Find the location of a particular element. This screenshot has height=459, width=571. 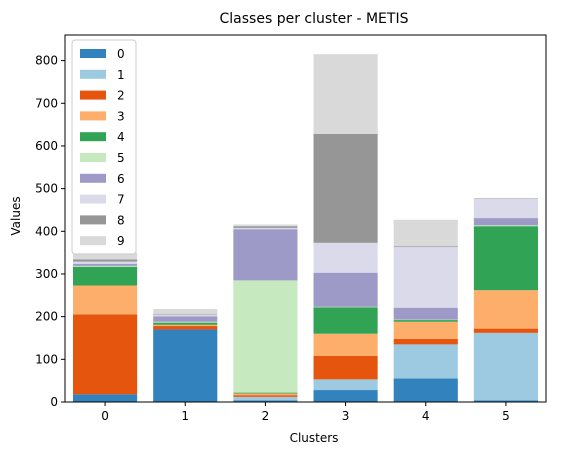

x-tick-label: 1 is located at coordinates (185, 416).